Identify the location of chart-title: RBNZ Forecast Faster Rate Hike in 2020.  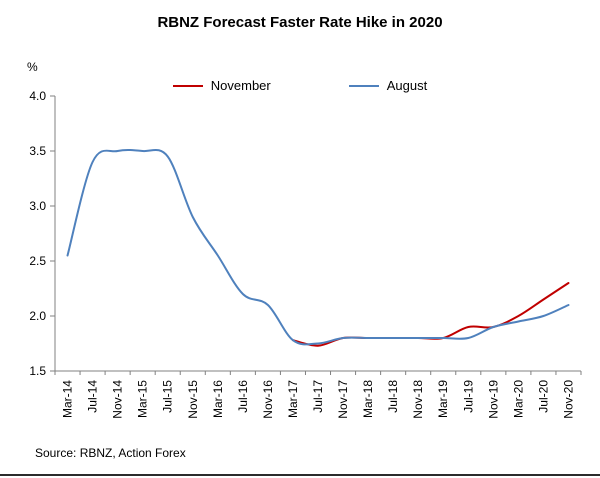
(300, 22).